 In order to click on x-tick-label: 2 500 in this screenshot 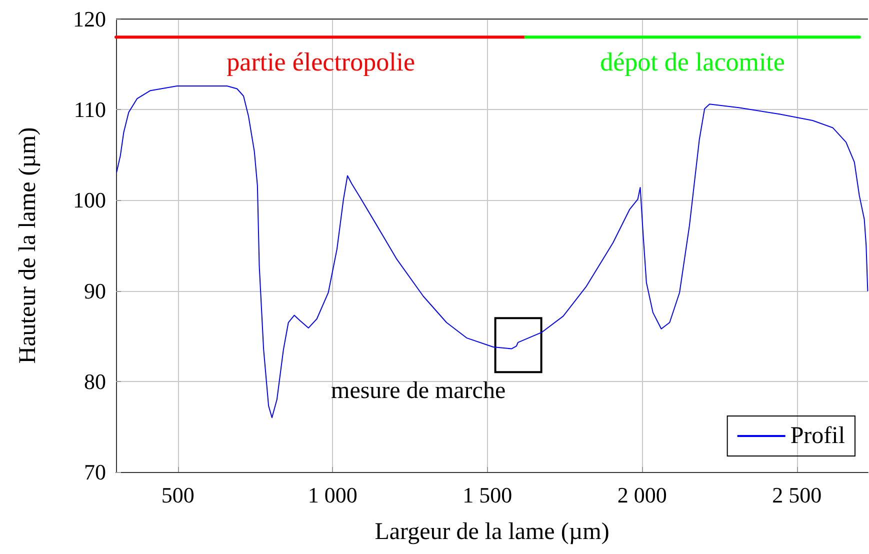, I will do `click(797, 495)`.